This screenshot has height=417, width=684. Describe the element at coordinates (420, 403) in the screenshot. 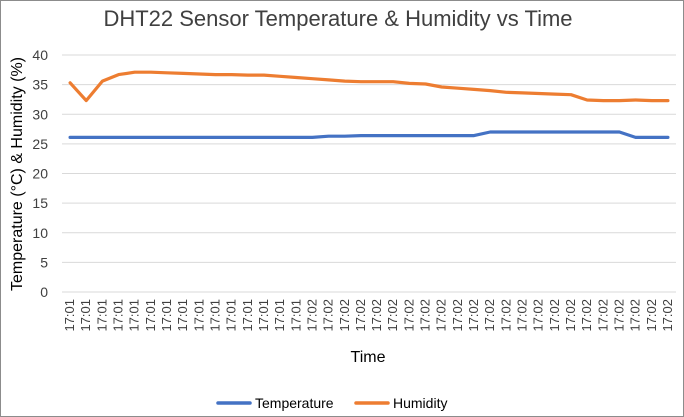

I see `legend-label: Humidity` at that location.